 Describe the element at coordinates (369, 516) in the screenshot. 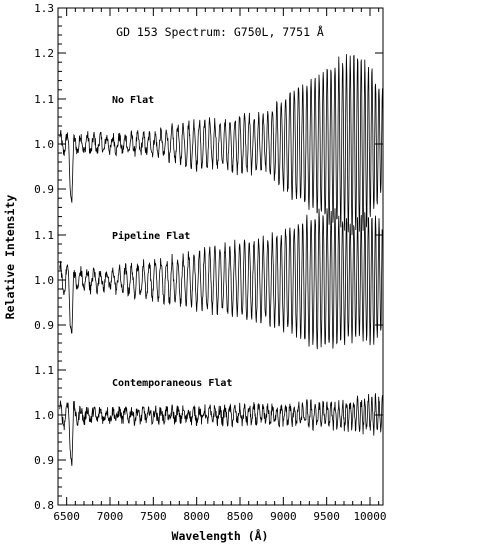

I see `x-tick-label: 10000` at that location.